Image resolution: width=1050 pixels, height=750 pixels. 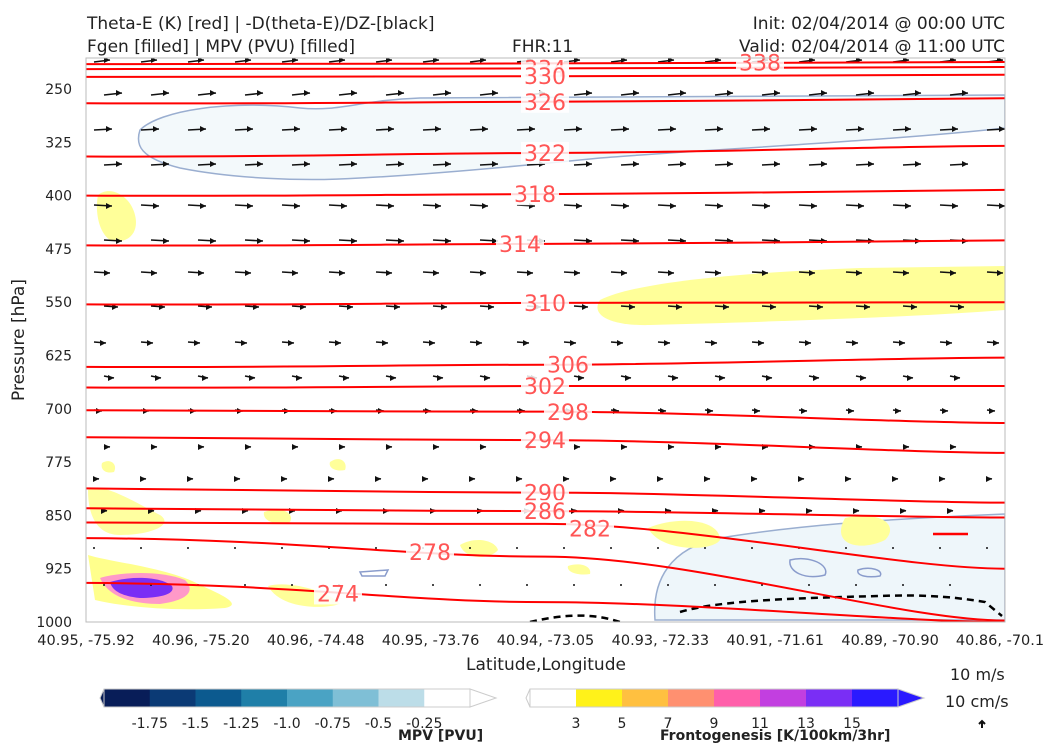 I want to click on contour-label-326: 326, so click(x=545, y=103).